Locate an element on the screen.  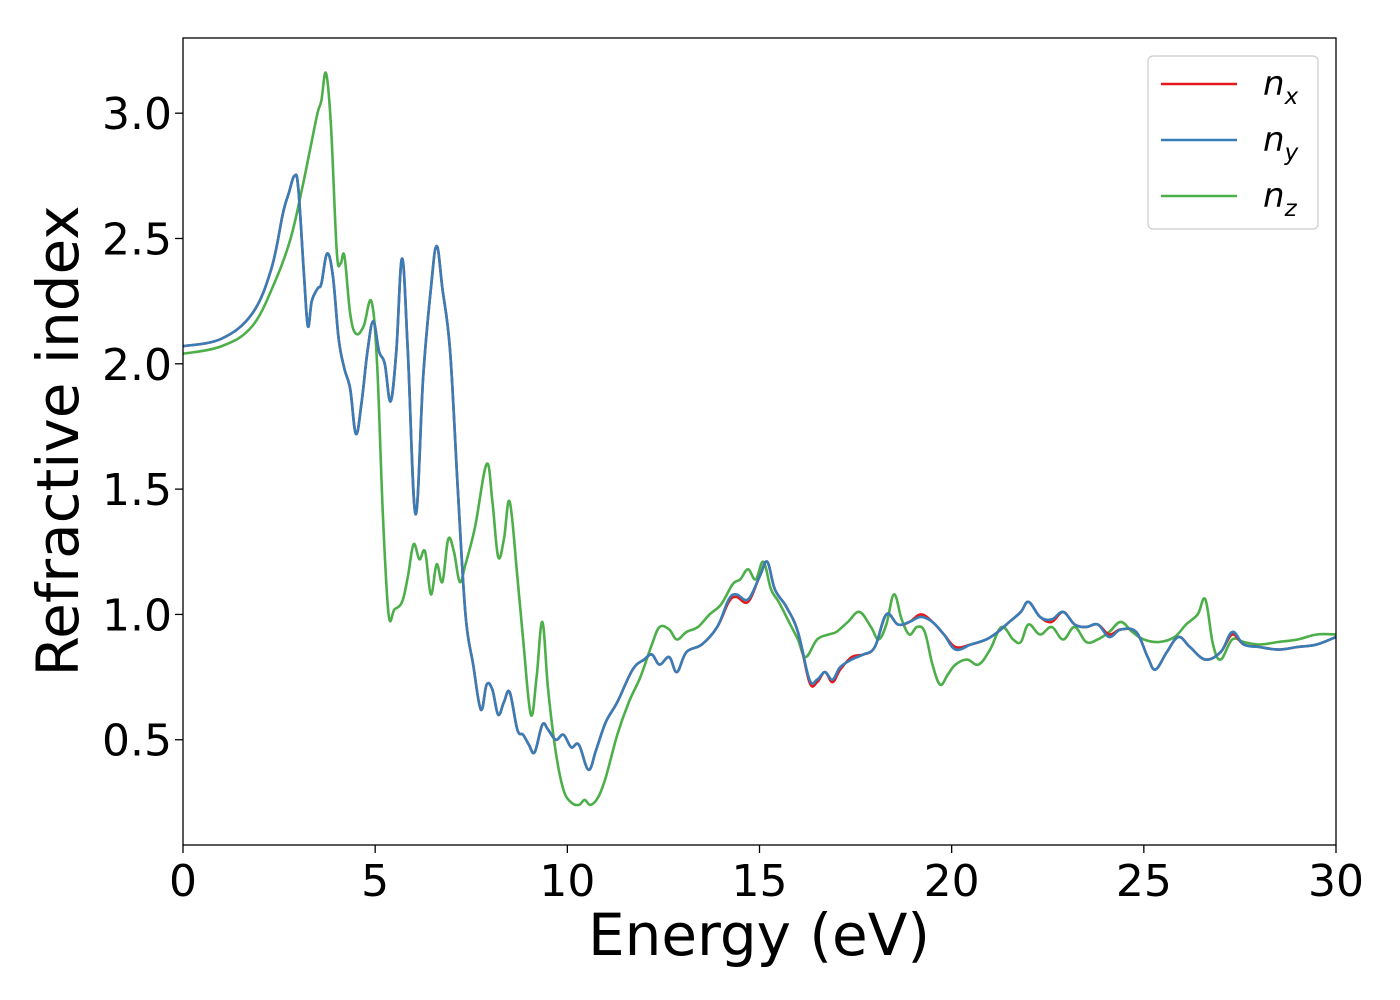
x-axis-ticks: 0 5 10 15 20 25 30 is located at coordinates (766, 876).